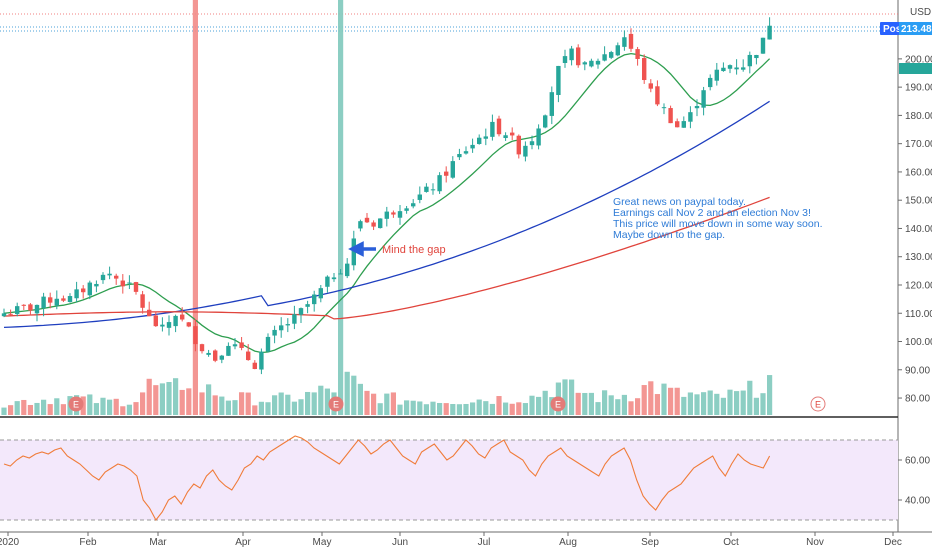 The image size is (932, 550). Describe the element at coordinates (679, 202) in the screenshot. I see `annotation-line-1: Great news on paypal today.` at that location.